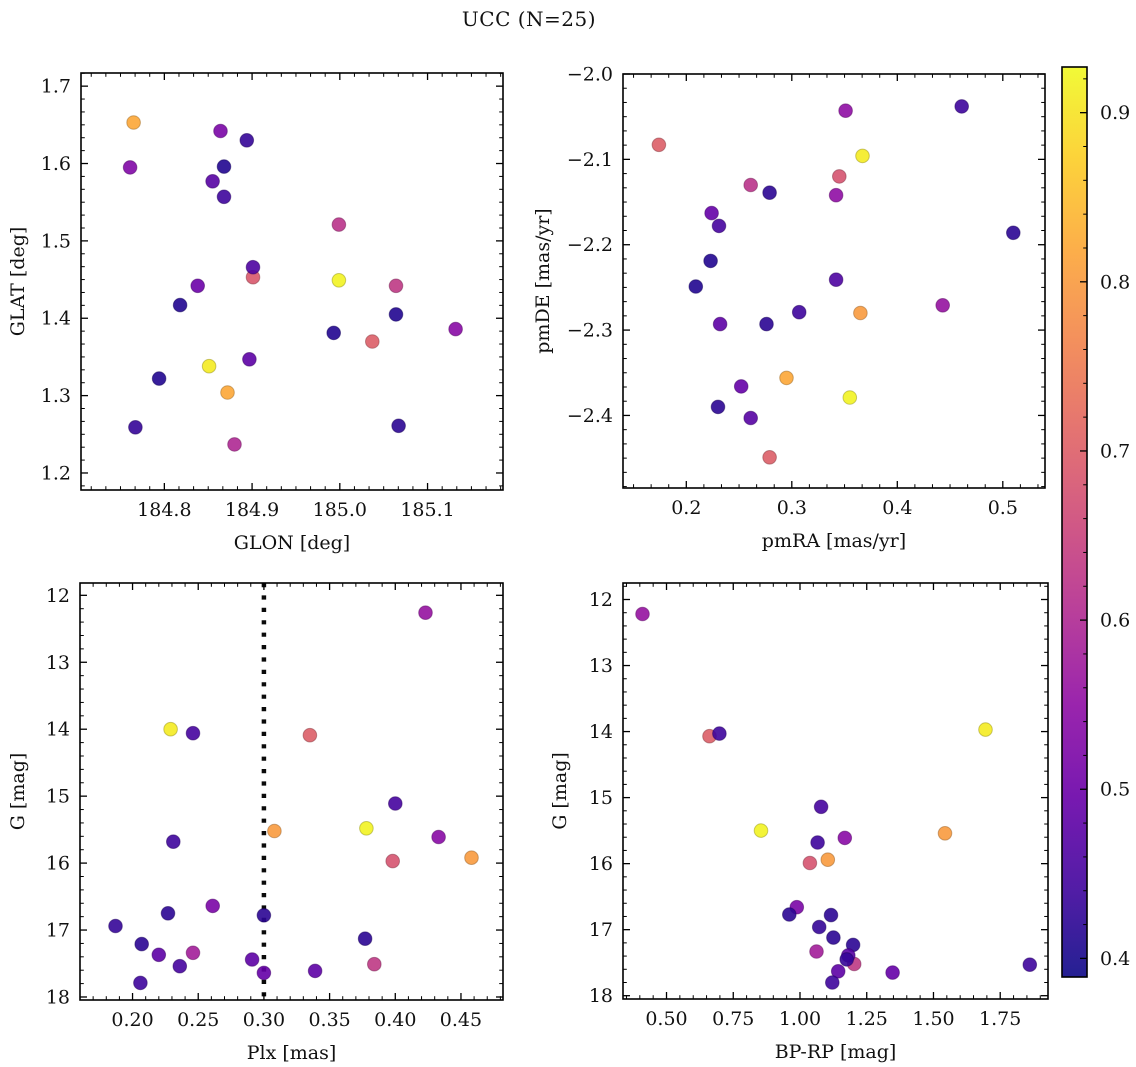 The height and width of the screenshot is (1067, 1136). What do you see at coordinates (1115, 113) in the screenshot?
I see `colorbar-tick-label: 0.9` at bounding box center [1115, 113].